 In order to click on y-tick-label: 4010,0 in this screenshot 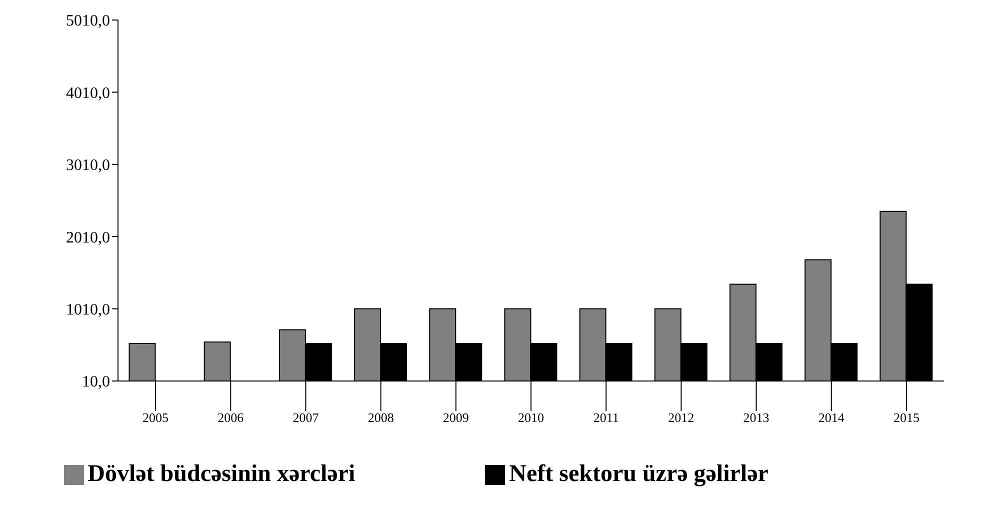, I will do `click(88, 93)`.